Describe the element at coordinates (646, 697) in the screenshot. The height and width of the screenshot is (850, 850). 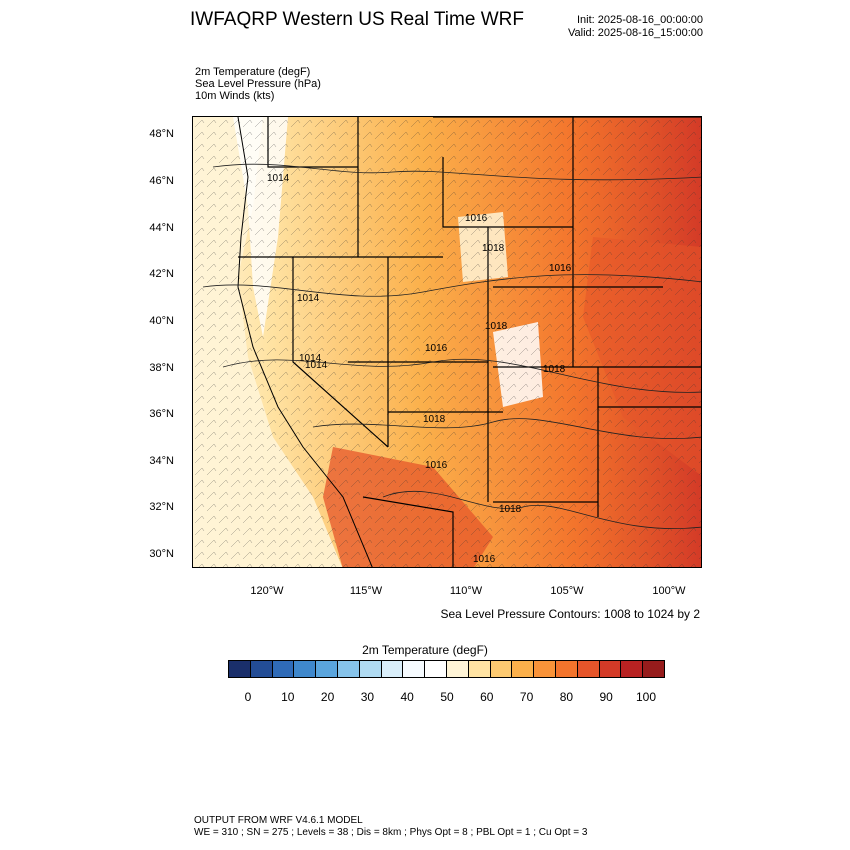
I see `colorbar-tick-label: 100` at that location.